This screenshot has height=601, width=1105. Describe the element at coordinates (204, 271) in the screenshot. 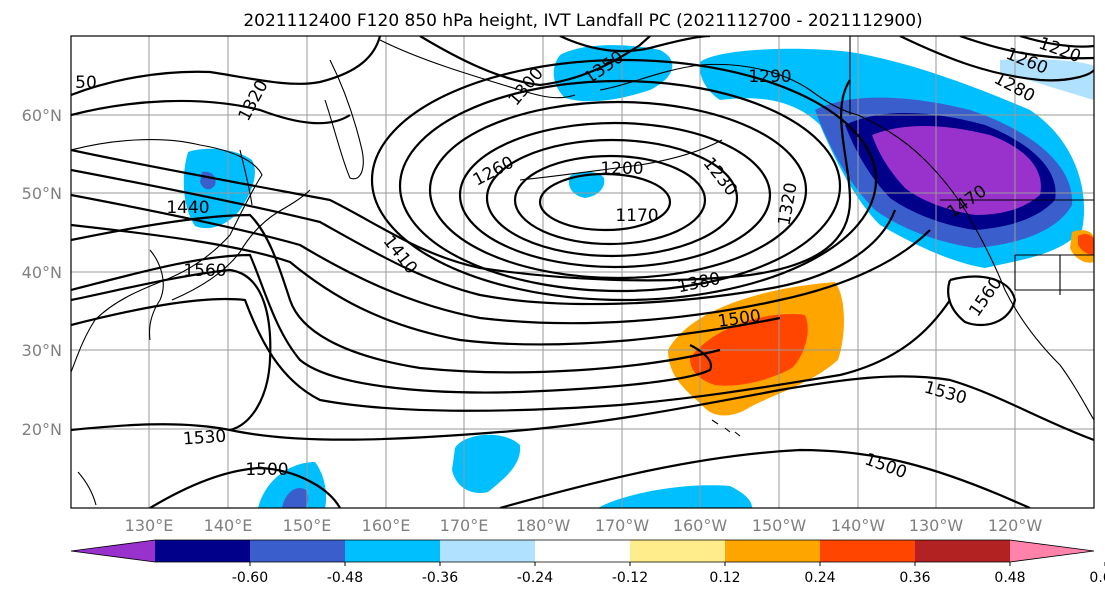

I see `contour-label: 1560` at that location.